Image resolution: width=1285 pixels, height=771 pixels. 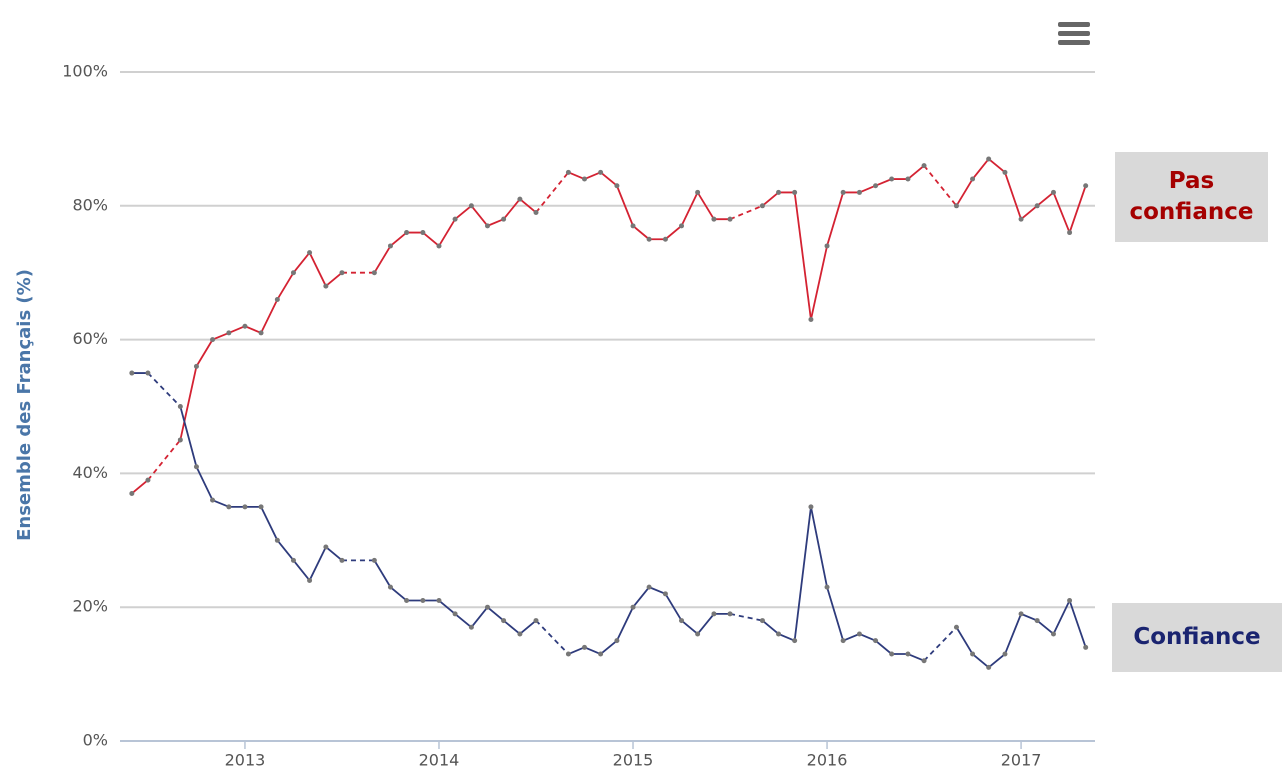 I want to click on y-tick-label: 40%, so click(x=90, y=472).